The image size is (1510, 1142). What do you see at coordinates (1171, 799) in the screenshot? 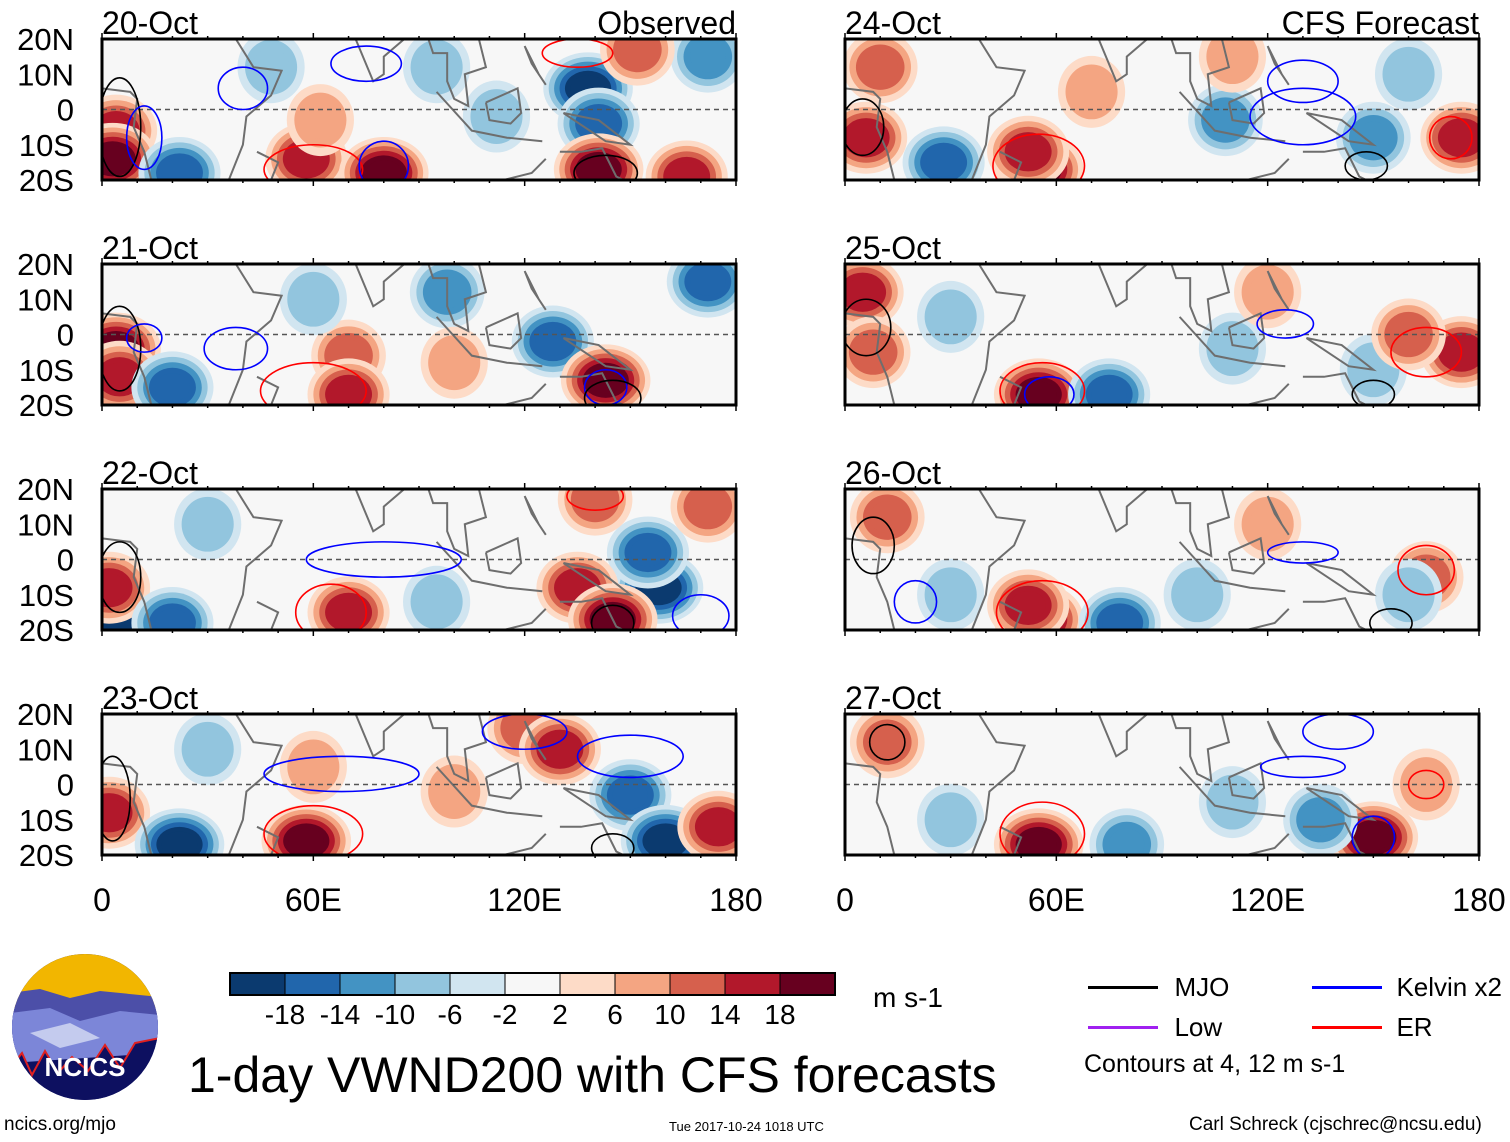
I see `panel-27-Oct: 27-Oct 0 60E 120E 180` at bounding box center [1171, 799].